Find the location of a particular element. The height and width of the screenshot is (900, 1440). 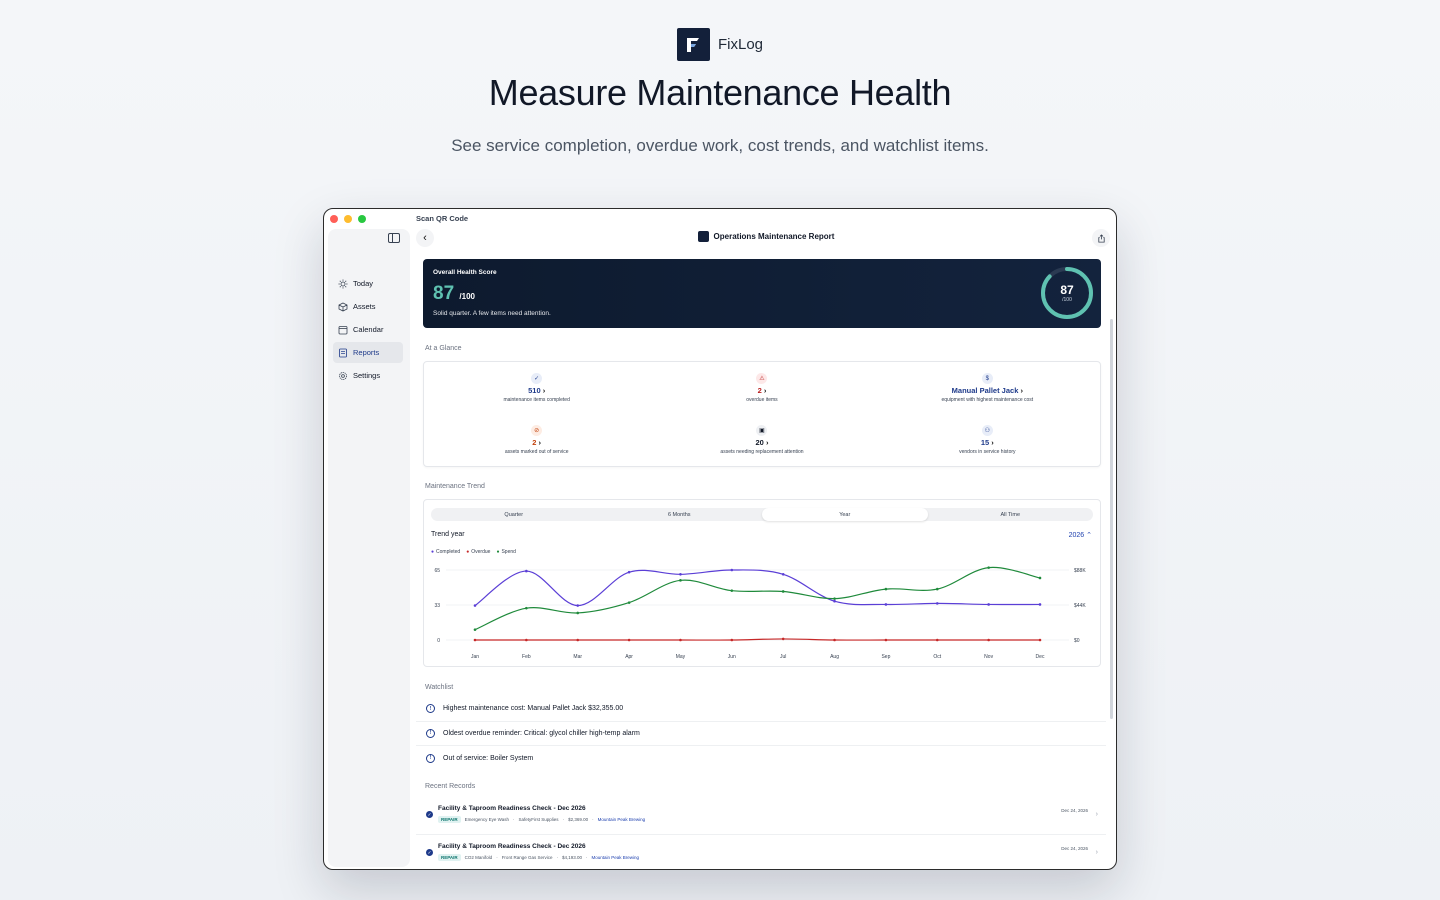

page-title: Operations Maintenance Report is located at coordinates (766, 236).